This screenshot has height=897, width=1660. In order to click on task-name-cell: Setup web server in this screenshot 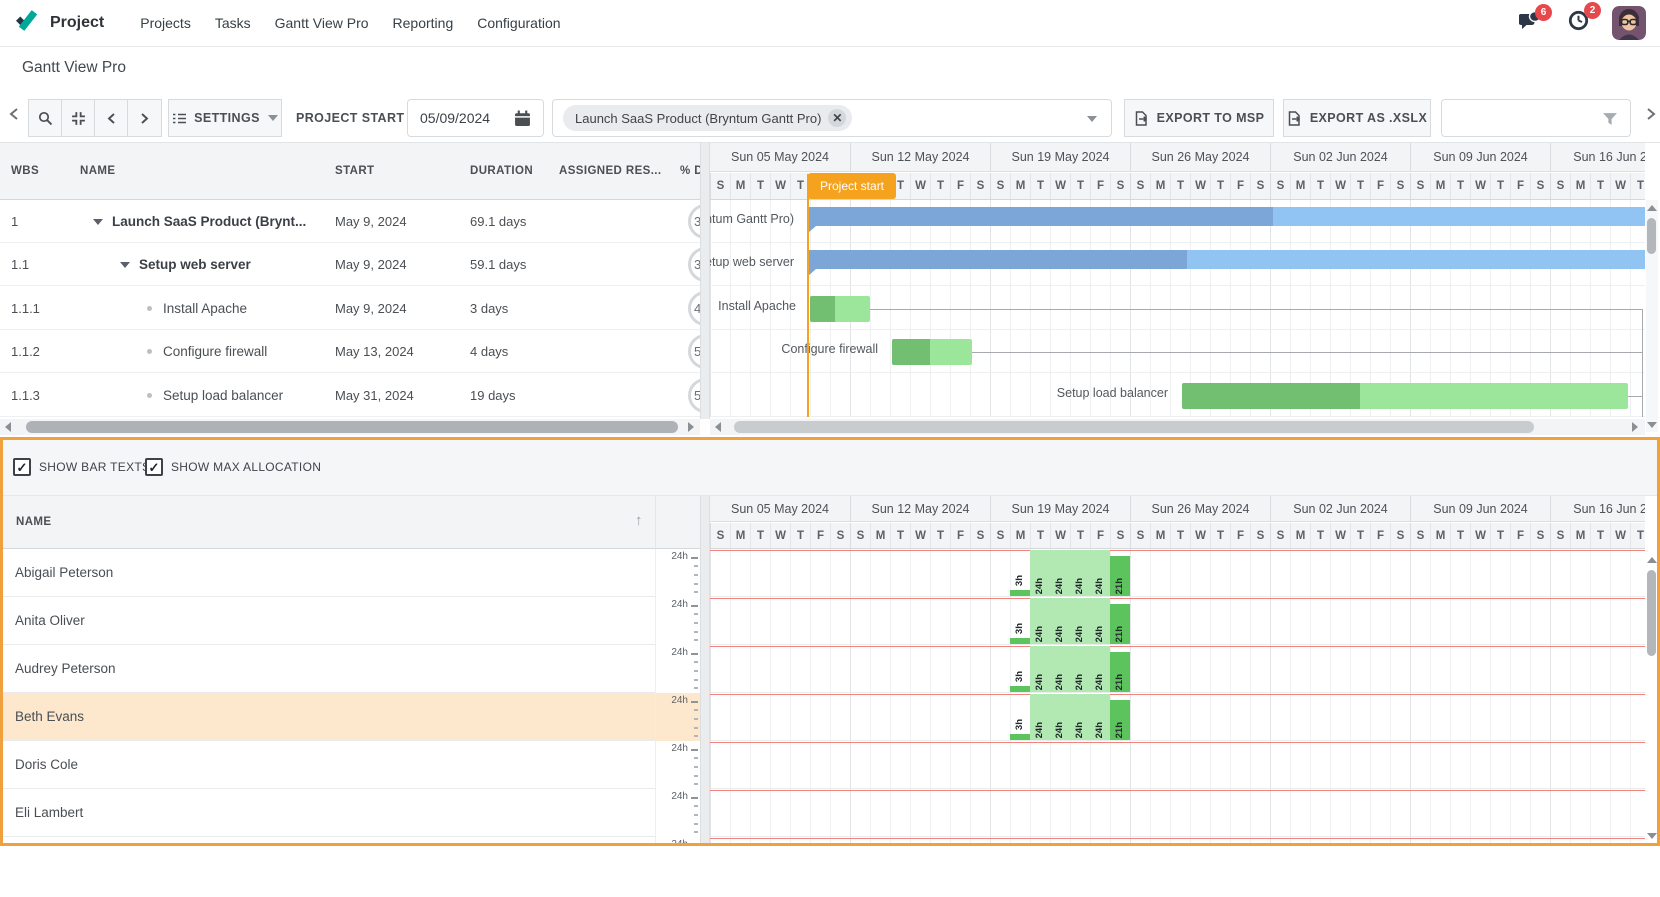, I will do `click(195, 264)`.